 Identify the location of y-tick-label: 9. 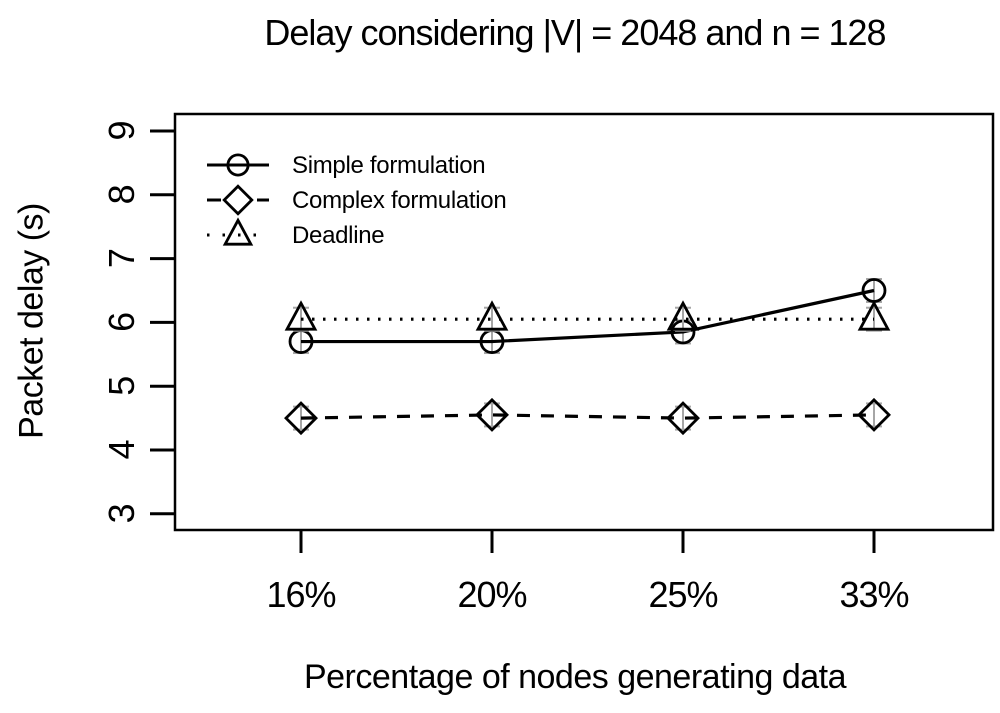
(121, 130).